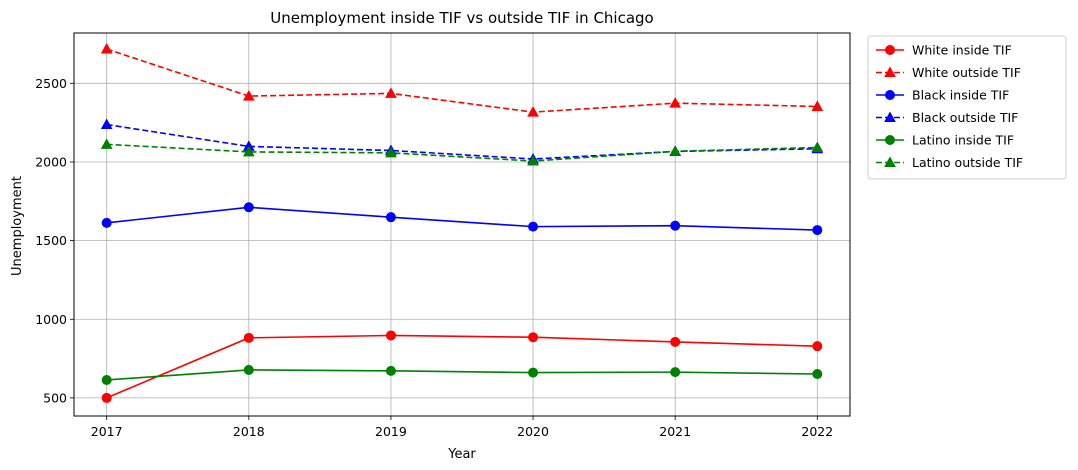 Image resolution: width=1078 pixels, height=470 pixels. What do you see at coordinates (107, 431) in the screenshot?
I see `x-tick-label: 2017` at bounding box center [107, 431].